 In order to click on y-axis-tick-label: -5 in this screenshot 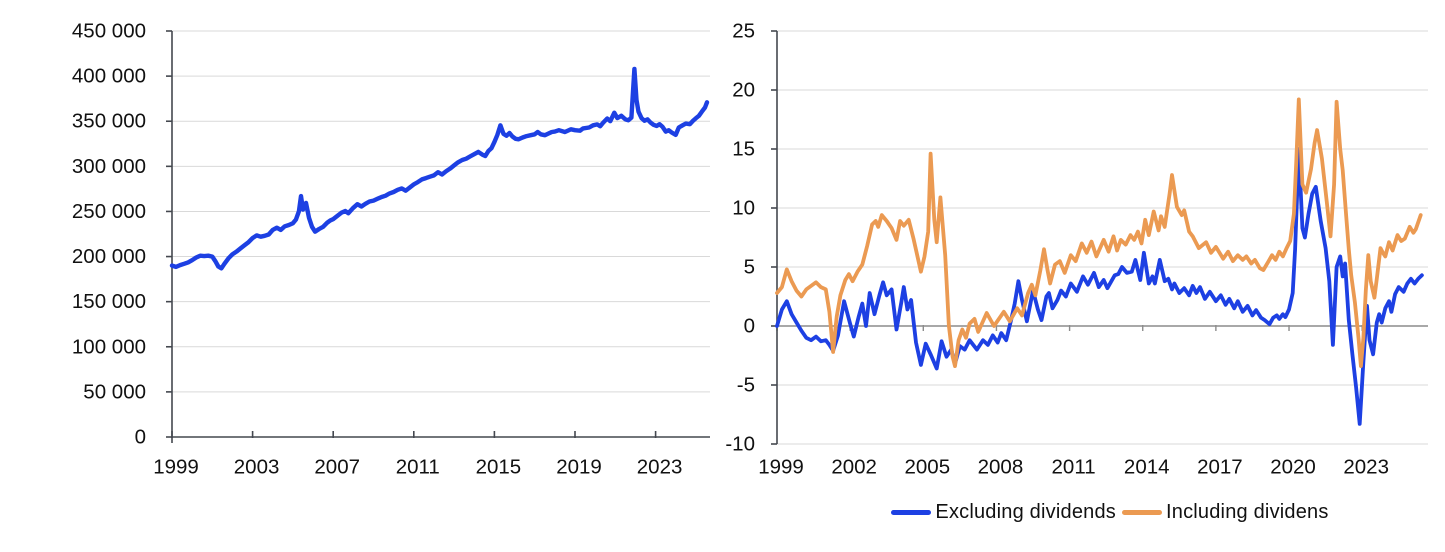, I will do `click(746, 385)`.